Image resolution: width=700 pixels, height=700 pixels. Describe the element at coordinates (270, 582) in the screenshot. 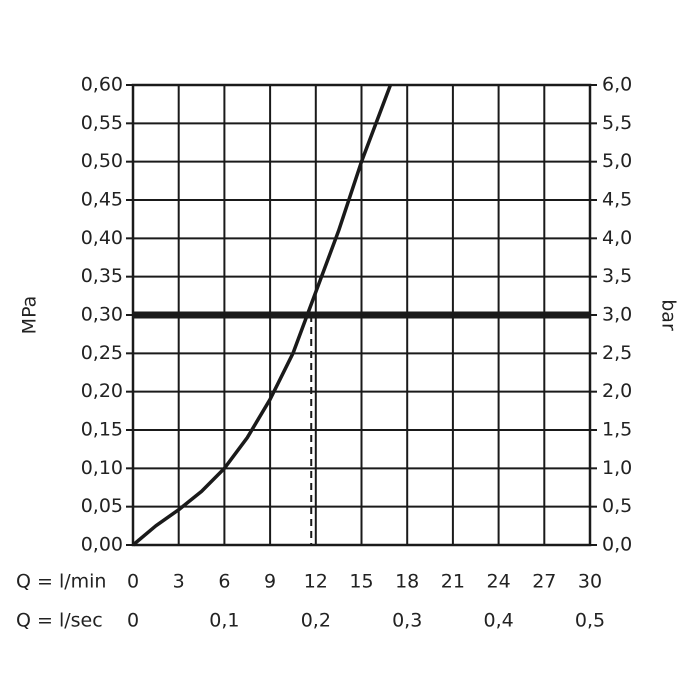

I see `x-tick-label: 9` at that location.